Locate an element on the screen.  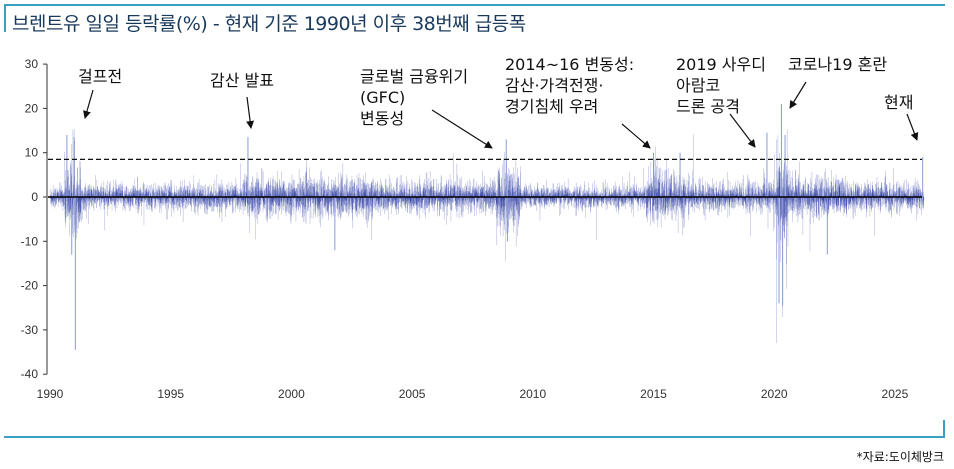
annotation: 코로나19 혼란 is located at coordinates (837, 82).